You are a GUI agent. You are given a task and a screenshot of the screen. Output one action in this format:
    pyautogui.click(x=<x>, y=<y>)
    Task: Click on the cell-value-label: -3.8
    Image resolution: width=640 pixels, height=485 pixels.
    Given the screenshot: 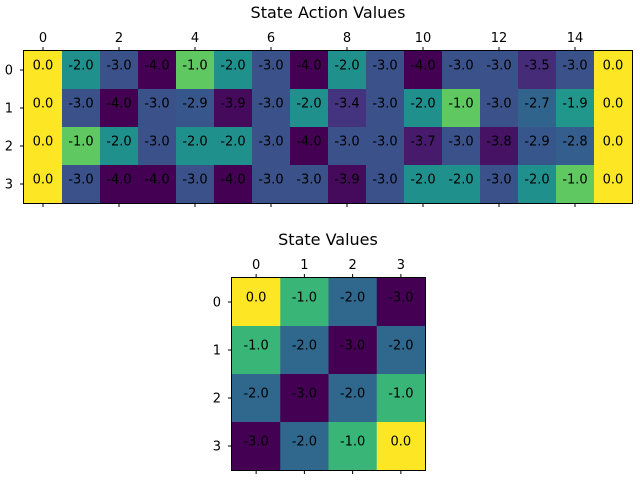 What is the action you would take?
    pyautogui.click(x=498, y=142)
    